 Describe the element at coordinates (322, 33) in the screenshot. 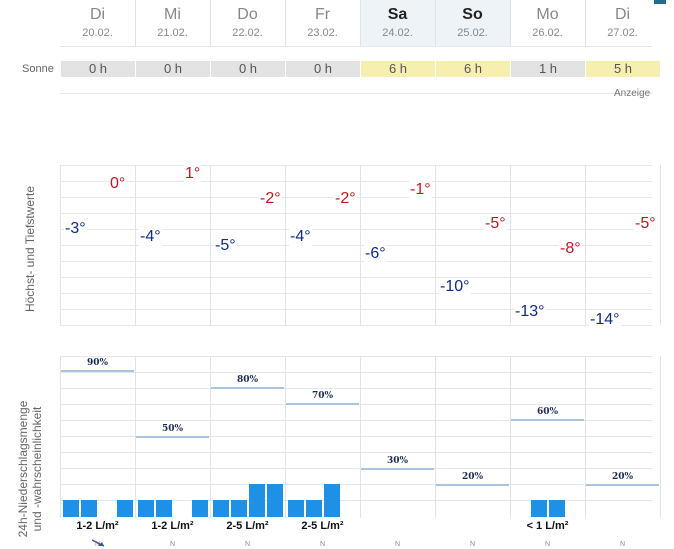

I see `day-date: 23.02.` at that location.